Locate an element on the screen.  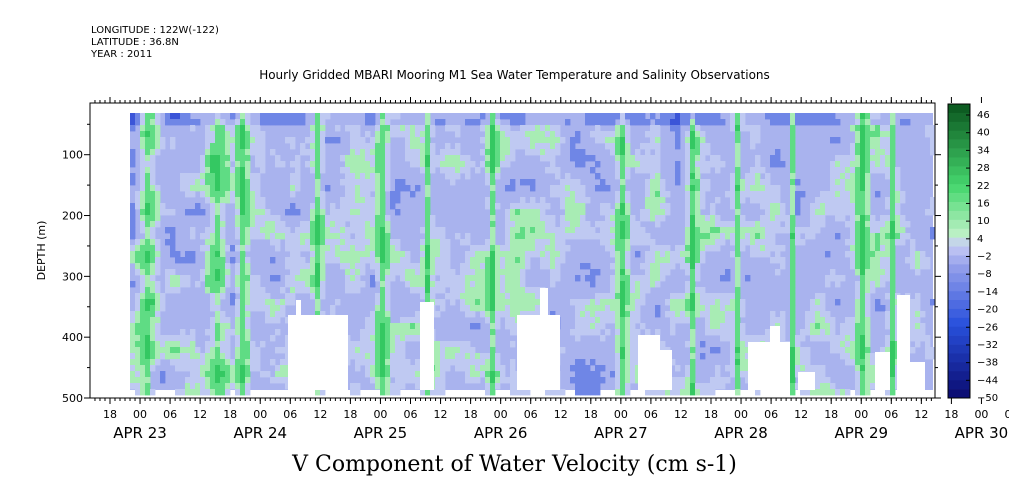
missing-data-region is located at coordinates (917, 376).